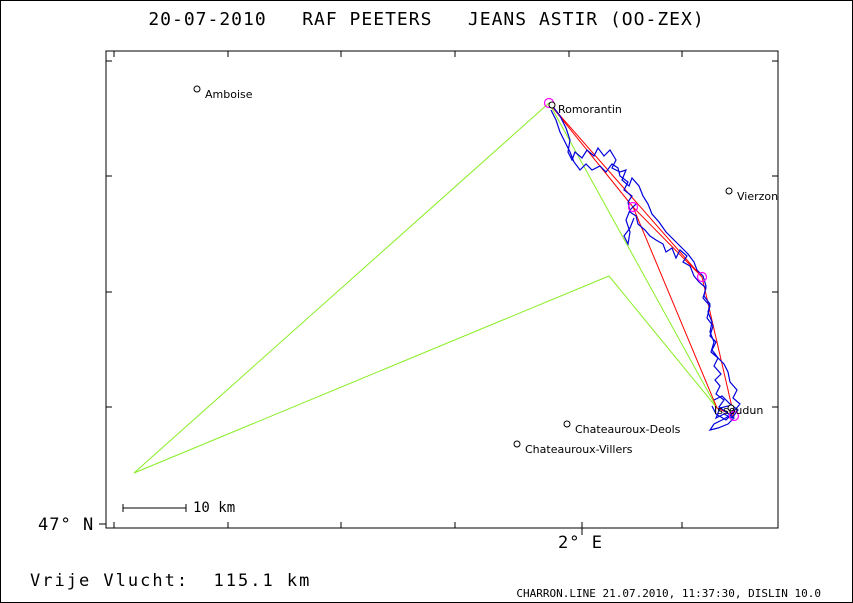 This screenshot has height=603, width=853. Describe the element at coordinates (66, 525) in the screenshot. I see `latitude-label: 47° N` at that location.